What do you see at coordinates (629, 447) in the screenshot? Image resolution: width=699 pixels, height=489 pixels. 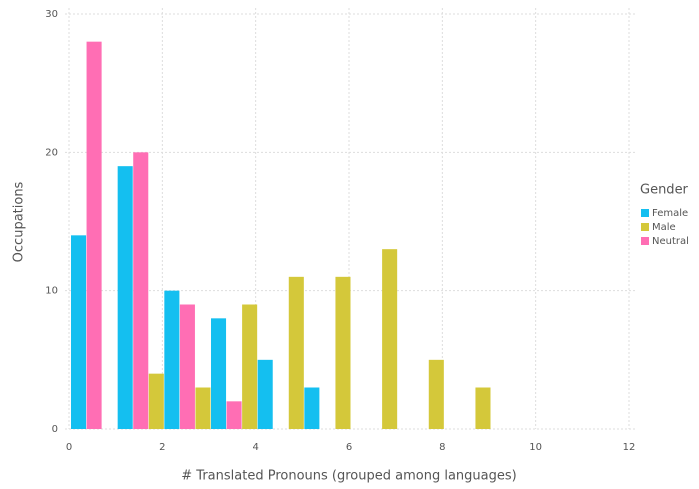 I see `x-tick-label: 12` at bounding box center [629, 447].